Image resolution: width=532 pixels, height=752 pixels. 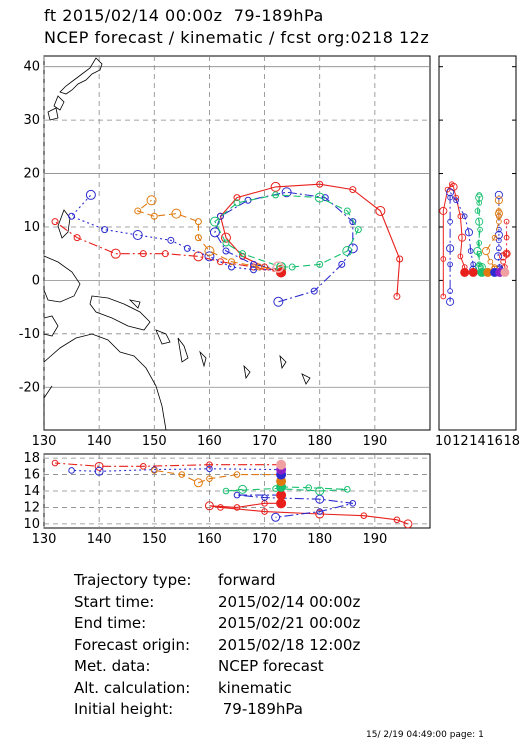 I want to click on height-x-tick-label: 170, so click(x=264, y=539).